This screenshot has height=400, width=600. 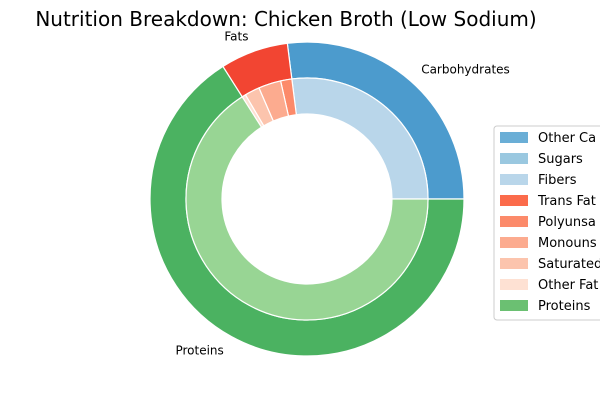 What do you see at coordinates (514, 221) in the screenshot?
I see `legend-swatch-polyunsa` at bounding box center [514, 221].